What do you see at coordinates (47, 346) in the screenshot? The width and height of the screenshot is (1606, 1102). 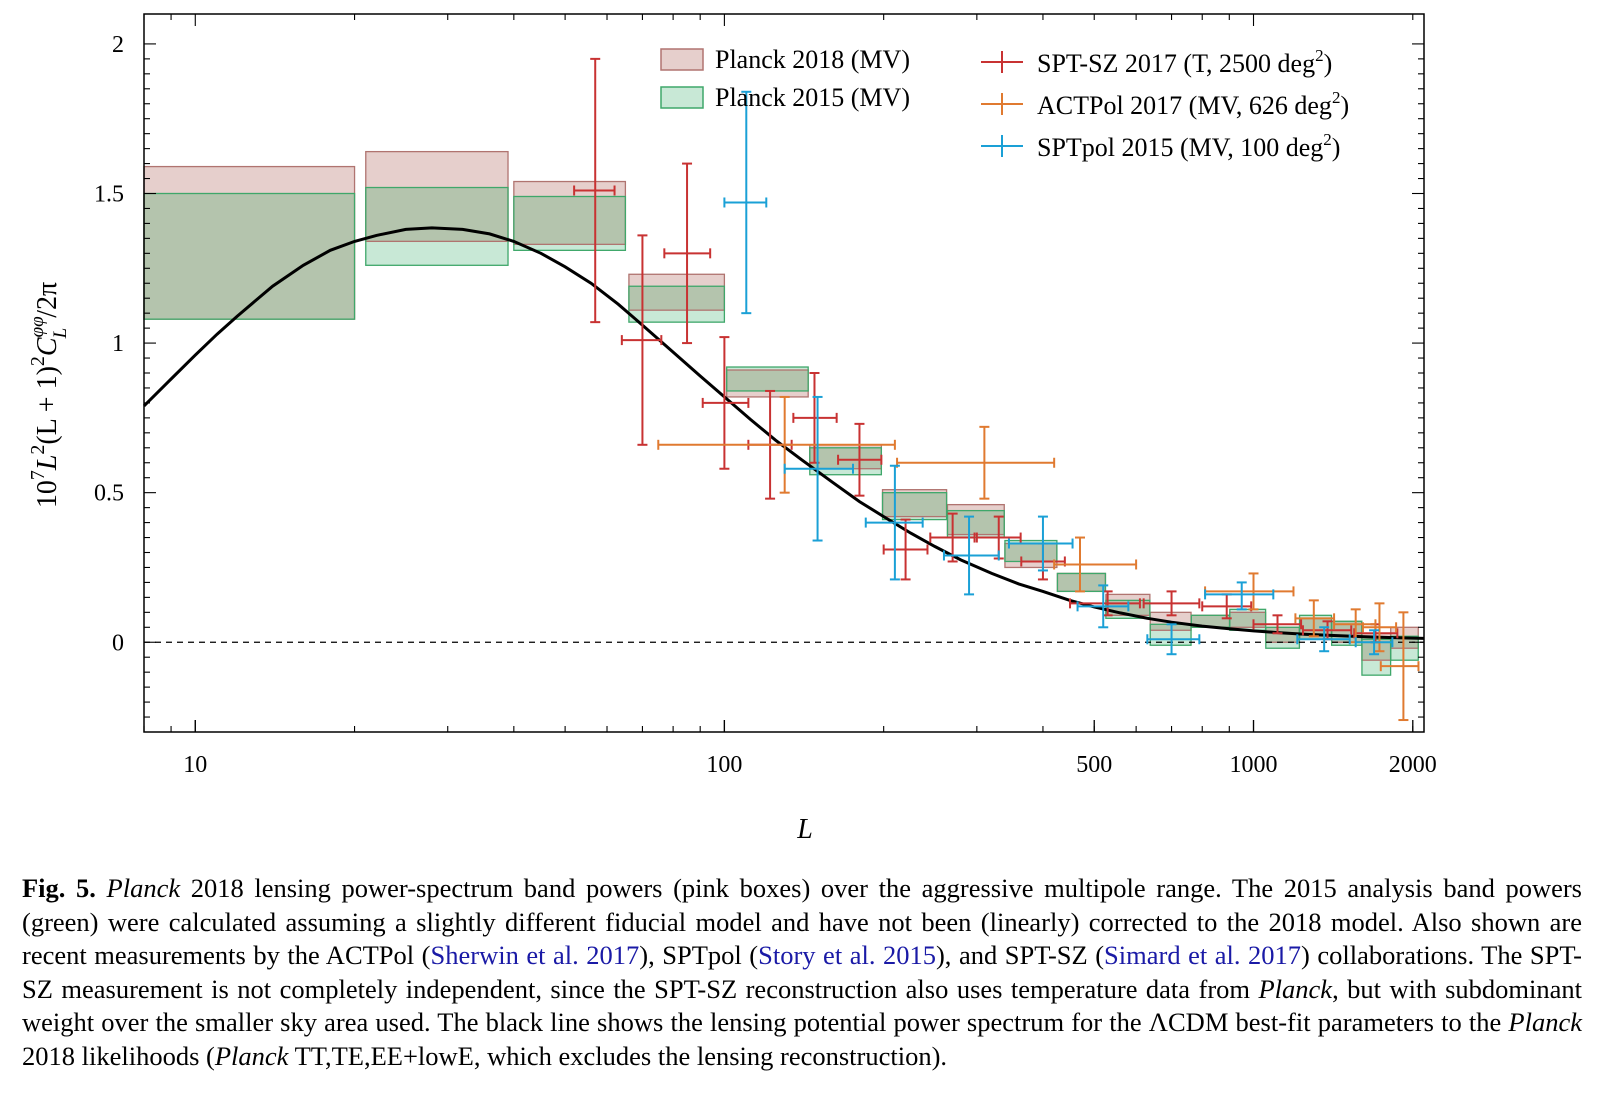 I see `y-title-part: C` at bounding box center [47, 346].